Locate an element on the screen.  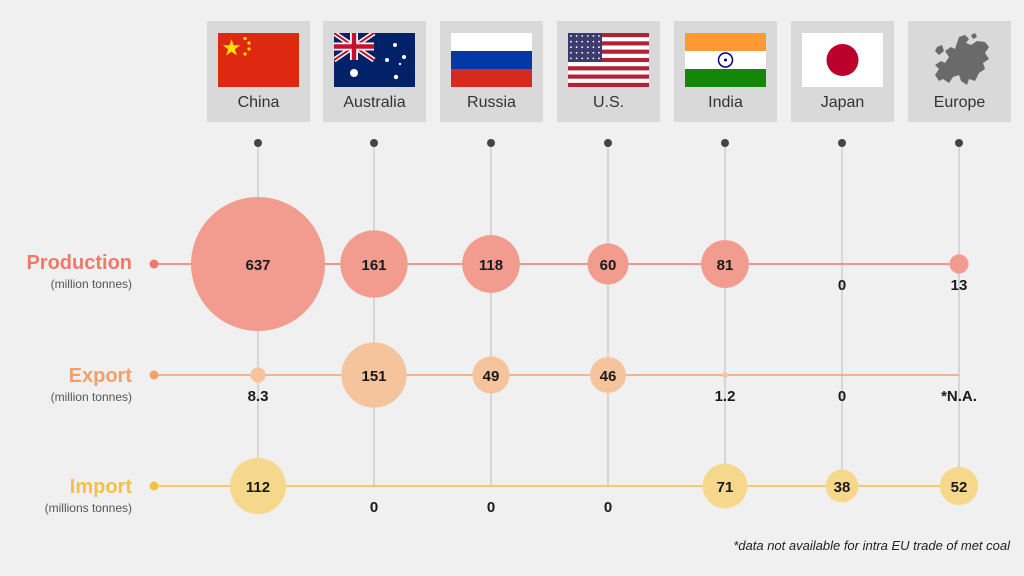
india-flag-icon is located at coordinates (725, 60).